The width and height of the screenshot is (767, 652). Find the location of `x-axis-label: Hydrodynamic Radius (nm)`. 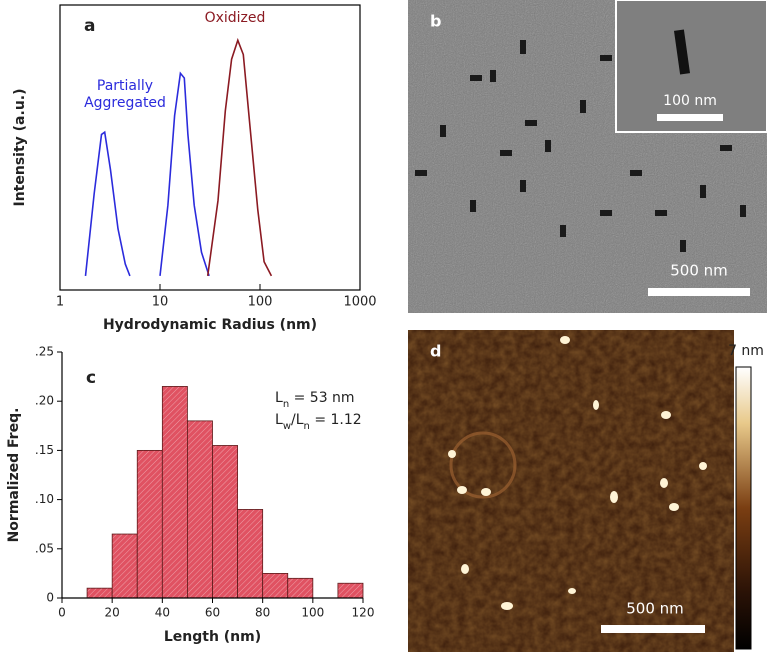

x-axis-label: Hydrodynamic Radius (nm) is located at coordinates (210, 325).